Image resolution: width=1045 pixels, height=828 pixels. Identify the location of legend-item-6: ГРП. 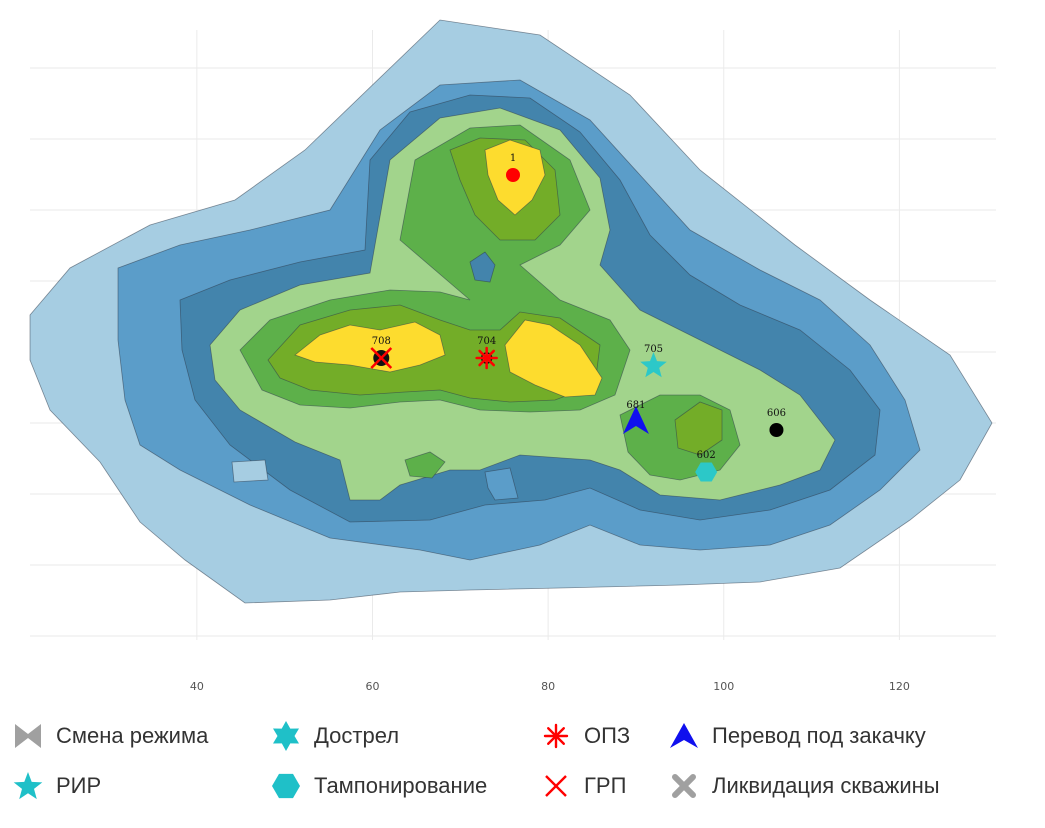
(583, 786).